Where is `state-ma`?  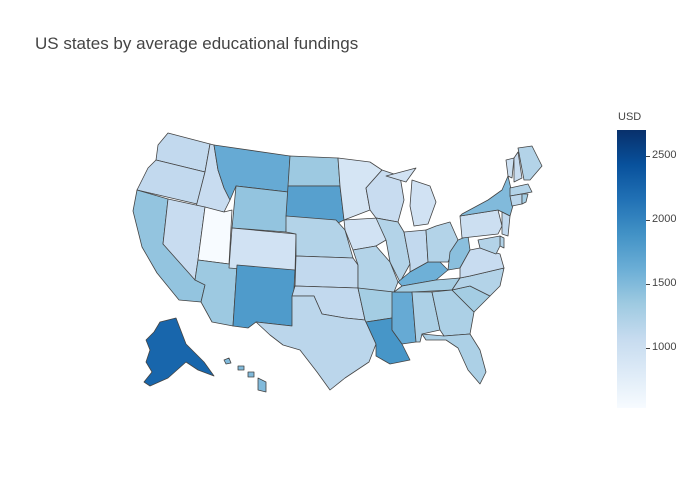 state-ma is located at coordinates (521, 190).